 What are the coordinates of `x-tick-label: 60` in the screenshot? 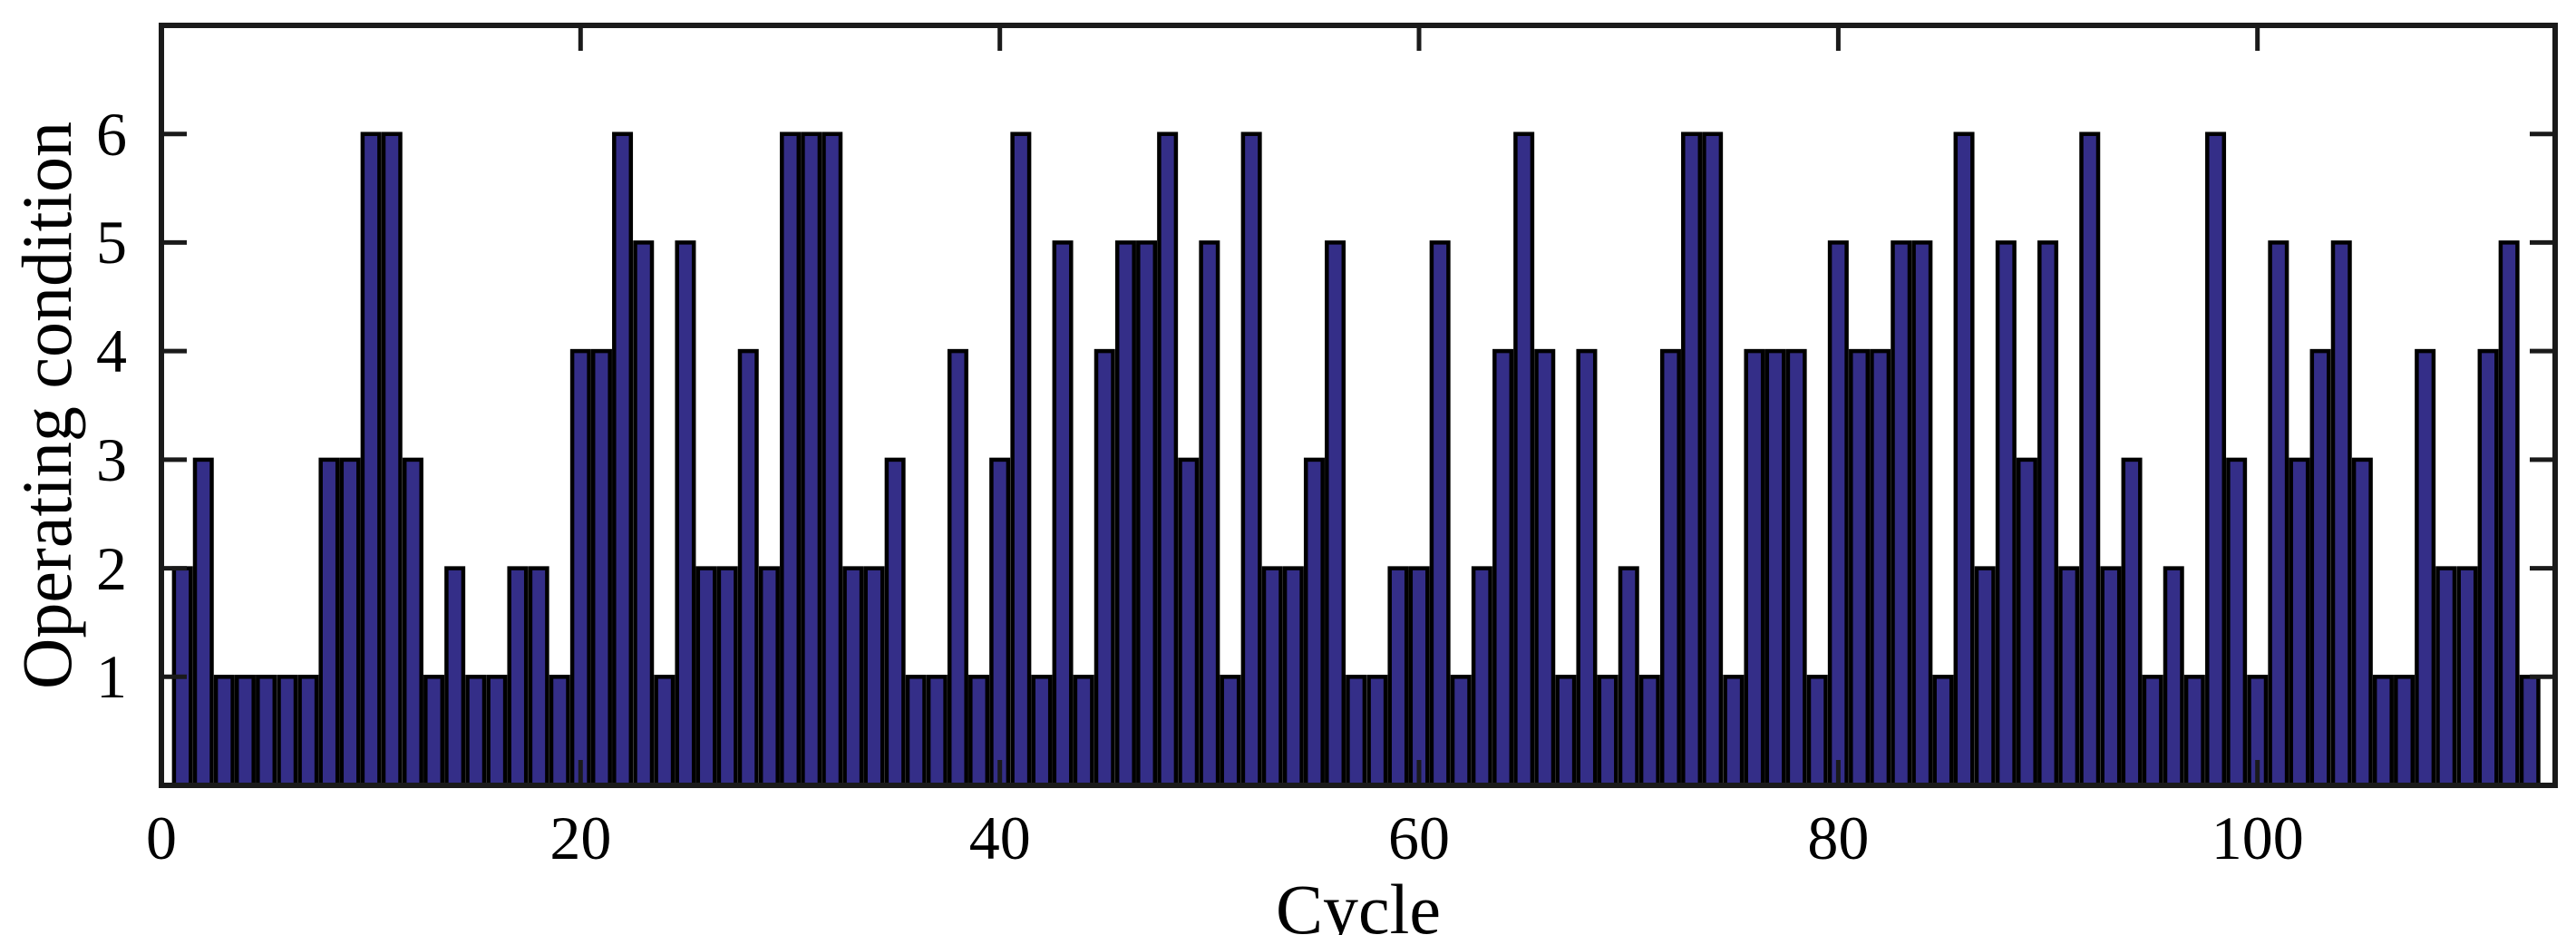 It's located at (1419, 838).